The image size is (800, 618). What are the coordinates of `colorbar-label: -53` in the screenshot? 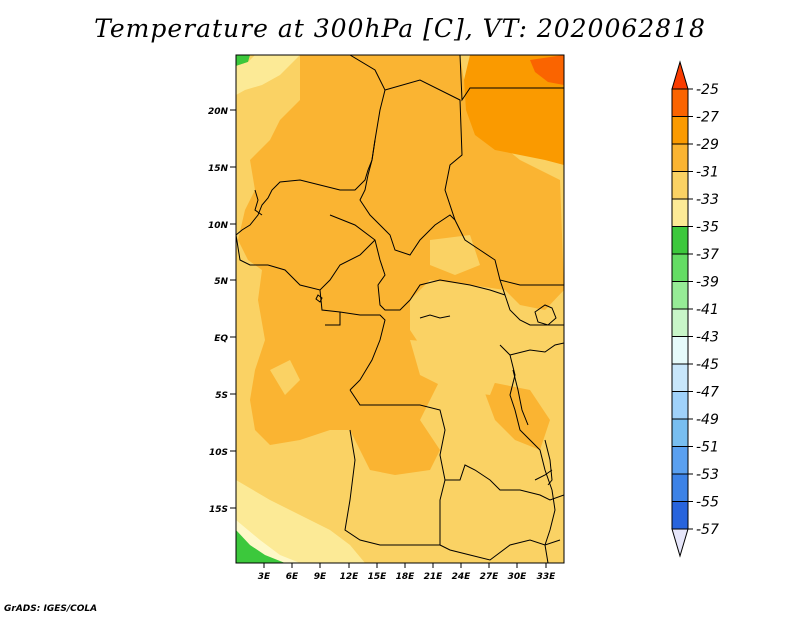 It's located at (707, 475).